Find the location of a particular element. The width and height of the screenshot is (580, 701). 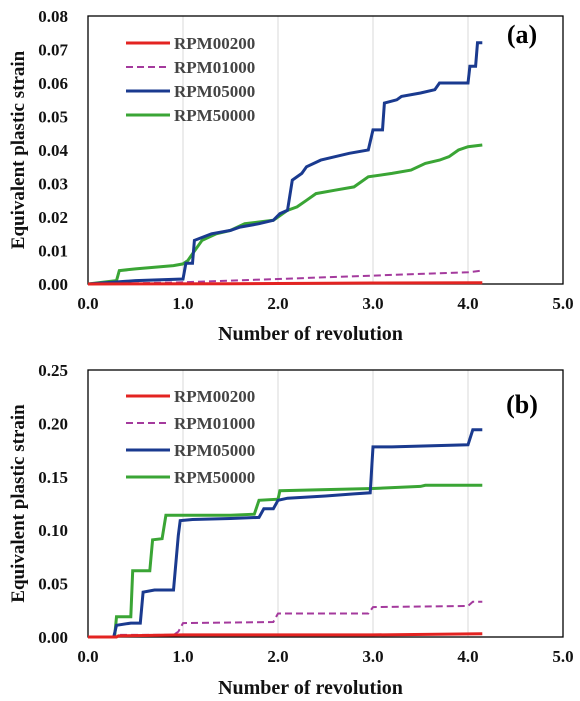

y-tick-label: 0.01 is located at coordinates (53, 251).